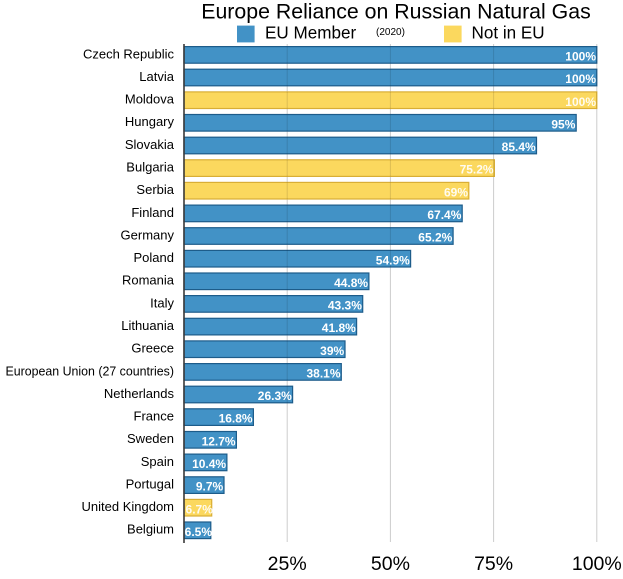  Describe the element at coordinates (339, 328) in the screenshot. I see `svg-text: 41.8%` at that location.